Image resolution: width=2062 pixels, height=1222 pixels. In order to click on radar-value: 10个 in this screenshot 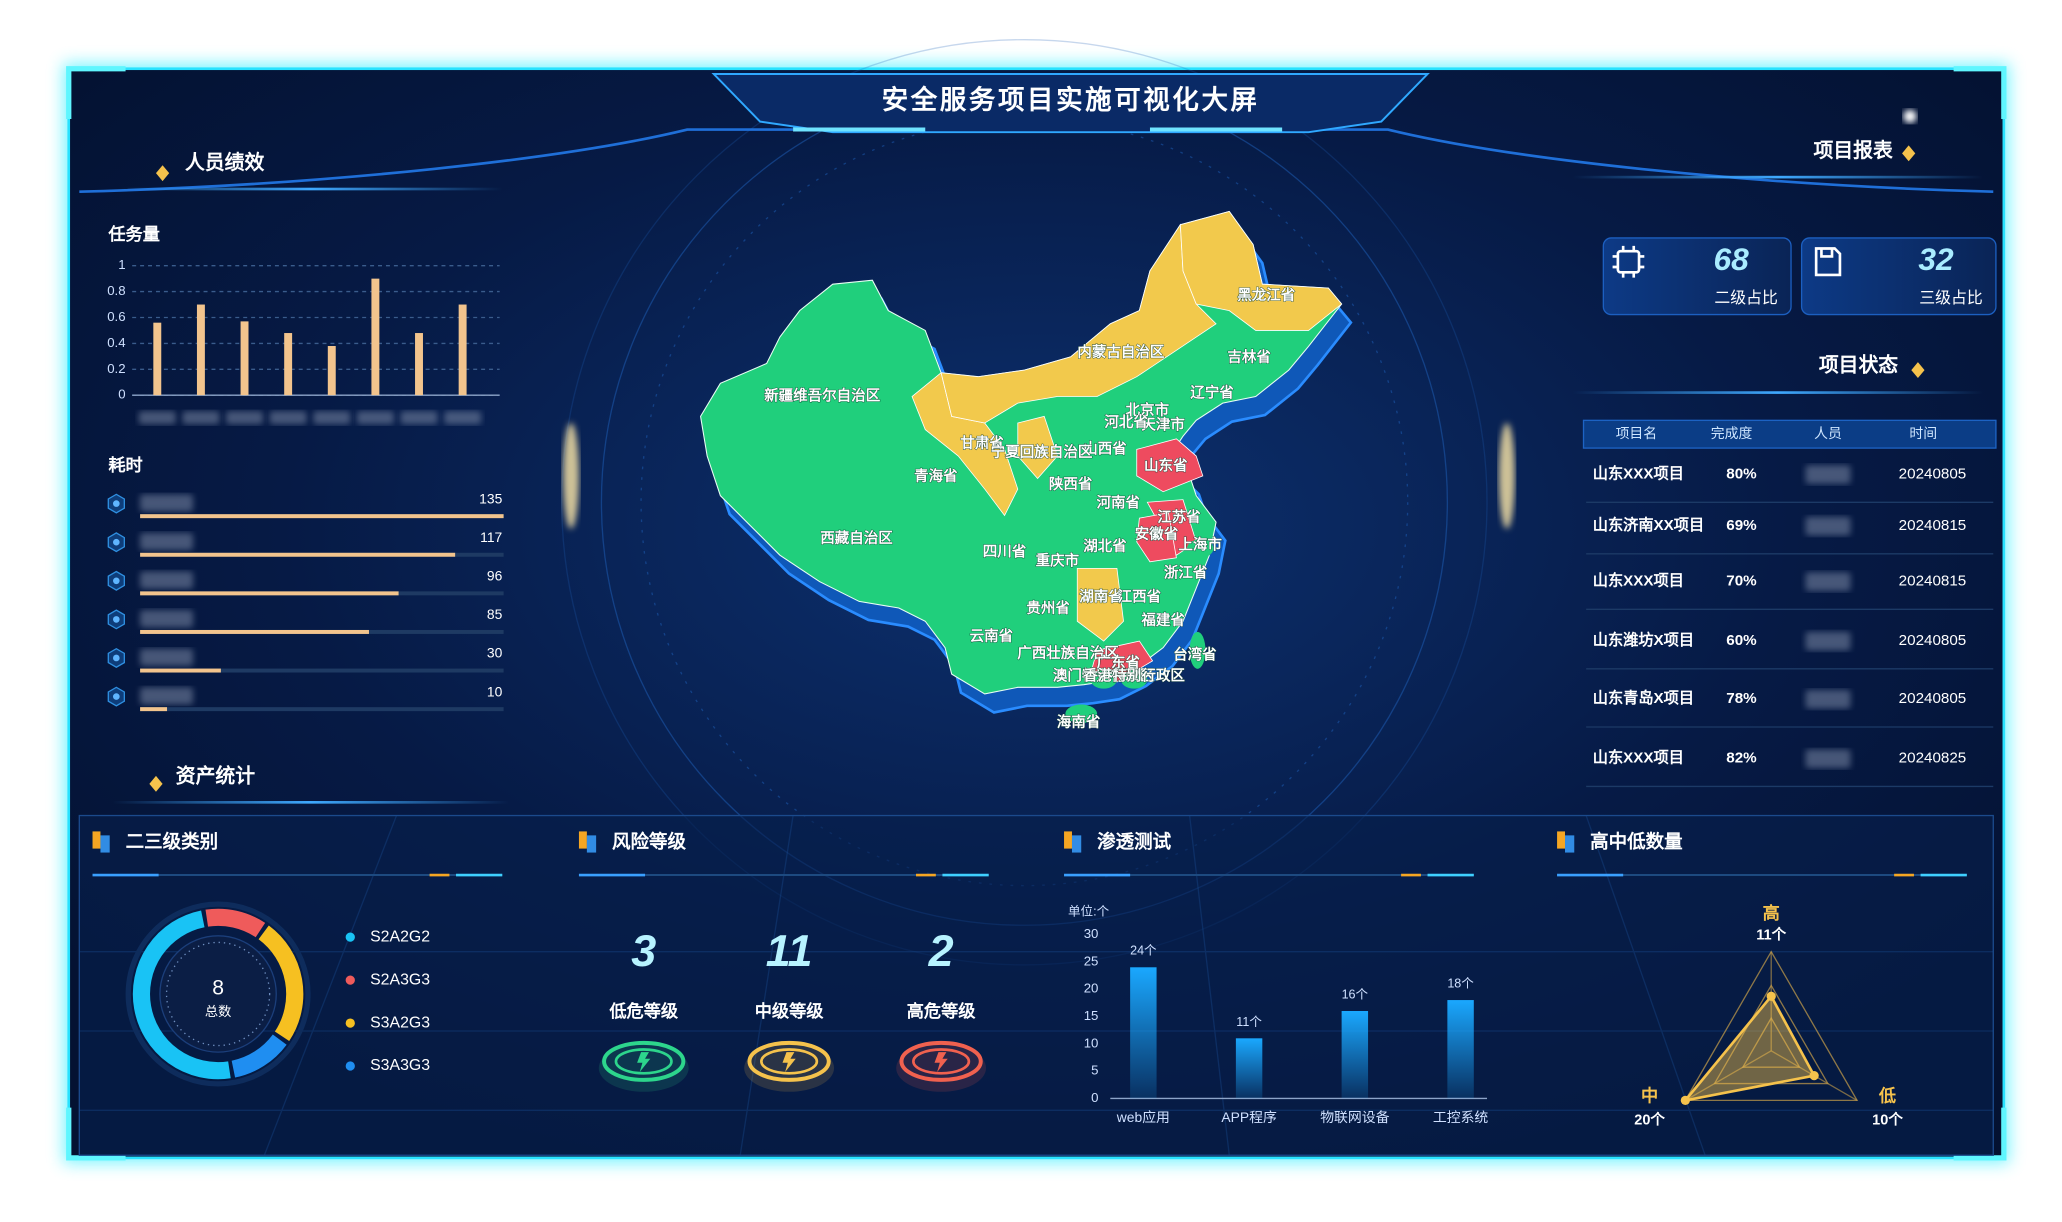, I will do `click(1887, 1120)`.